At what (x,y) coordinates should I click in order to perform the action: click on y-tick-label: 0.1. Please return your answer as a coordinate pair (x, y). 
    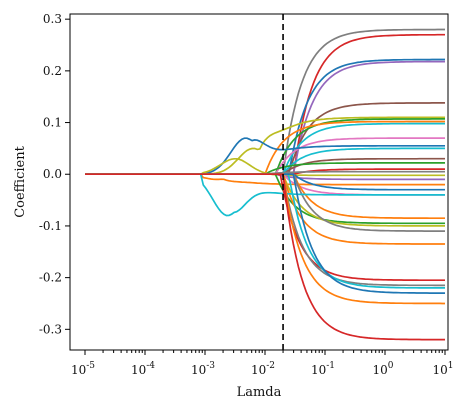
    Looking at the image, I should click on (52, 123).